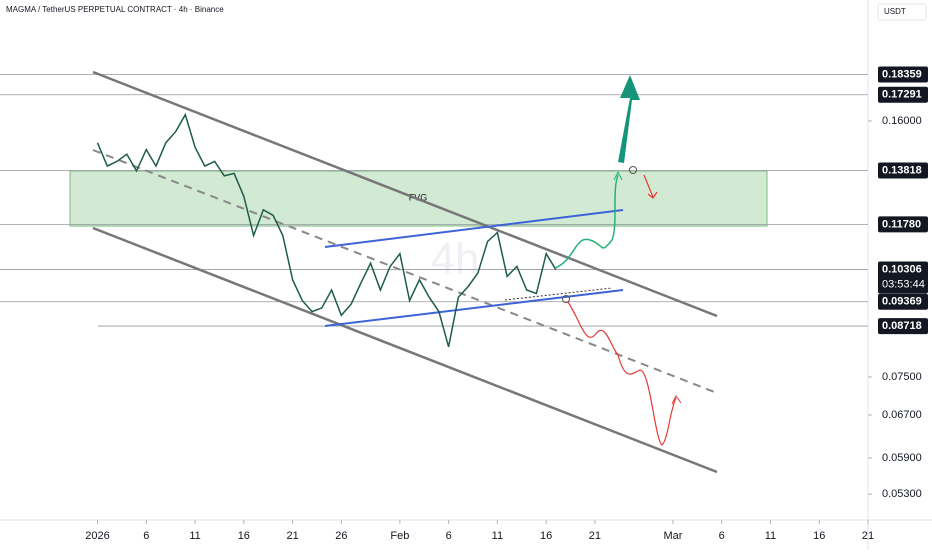  I want to click on fvg-label: FVG, so click(418, 197).